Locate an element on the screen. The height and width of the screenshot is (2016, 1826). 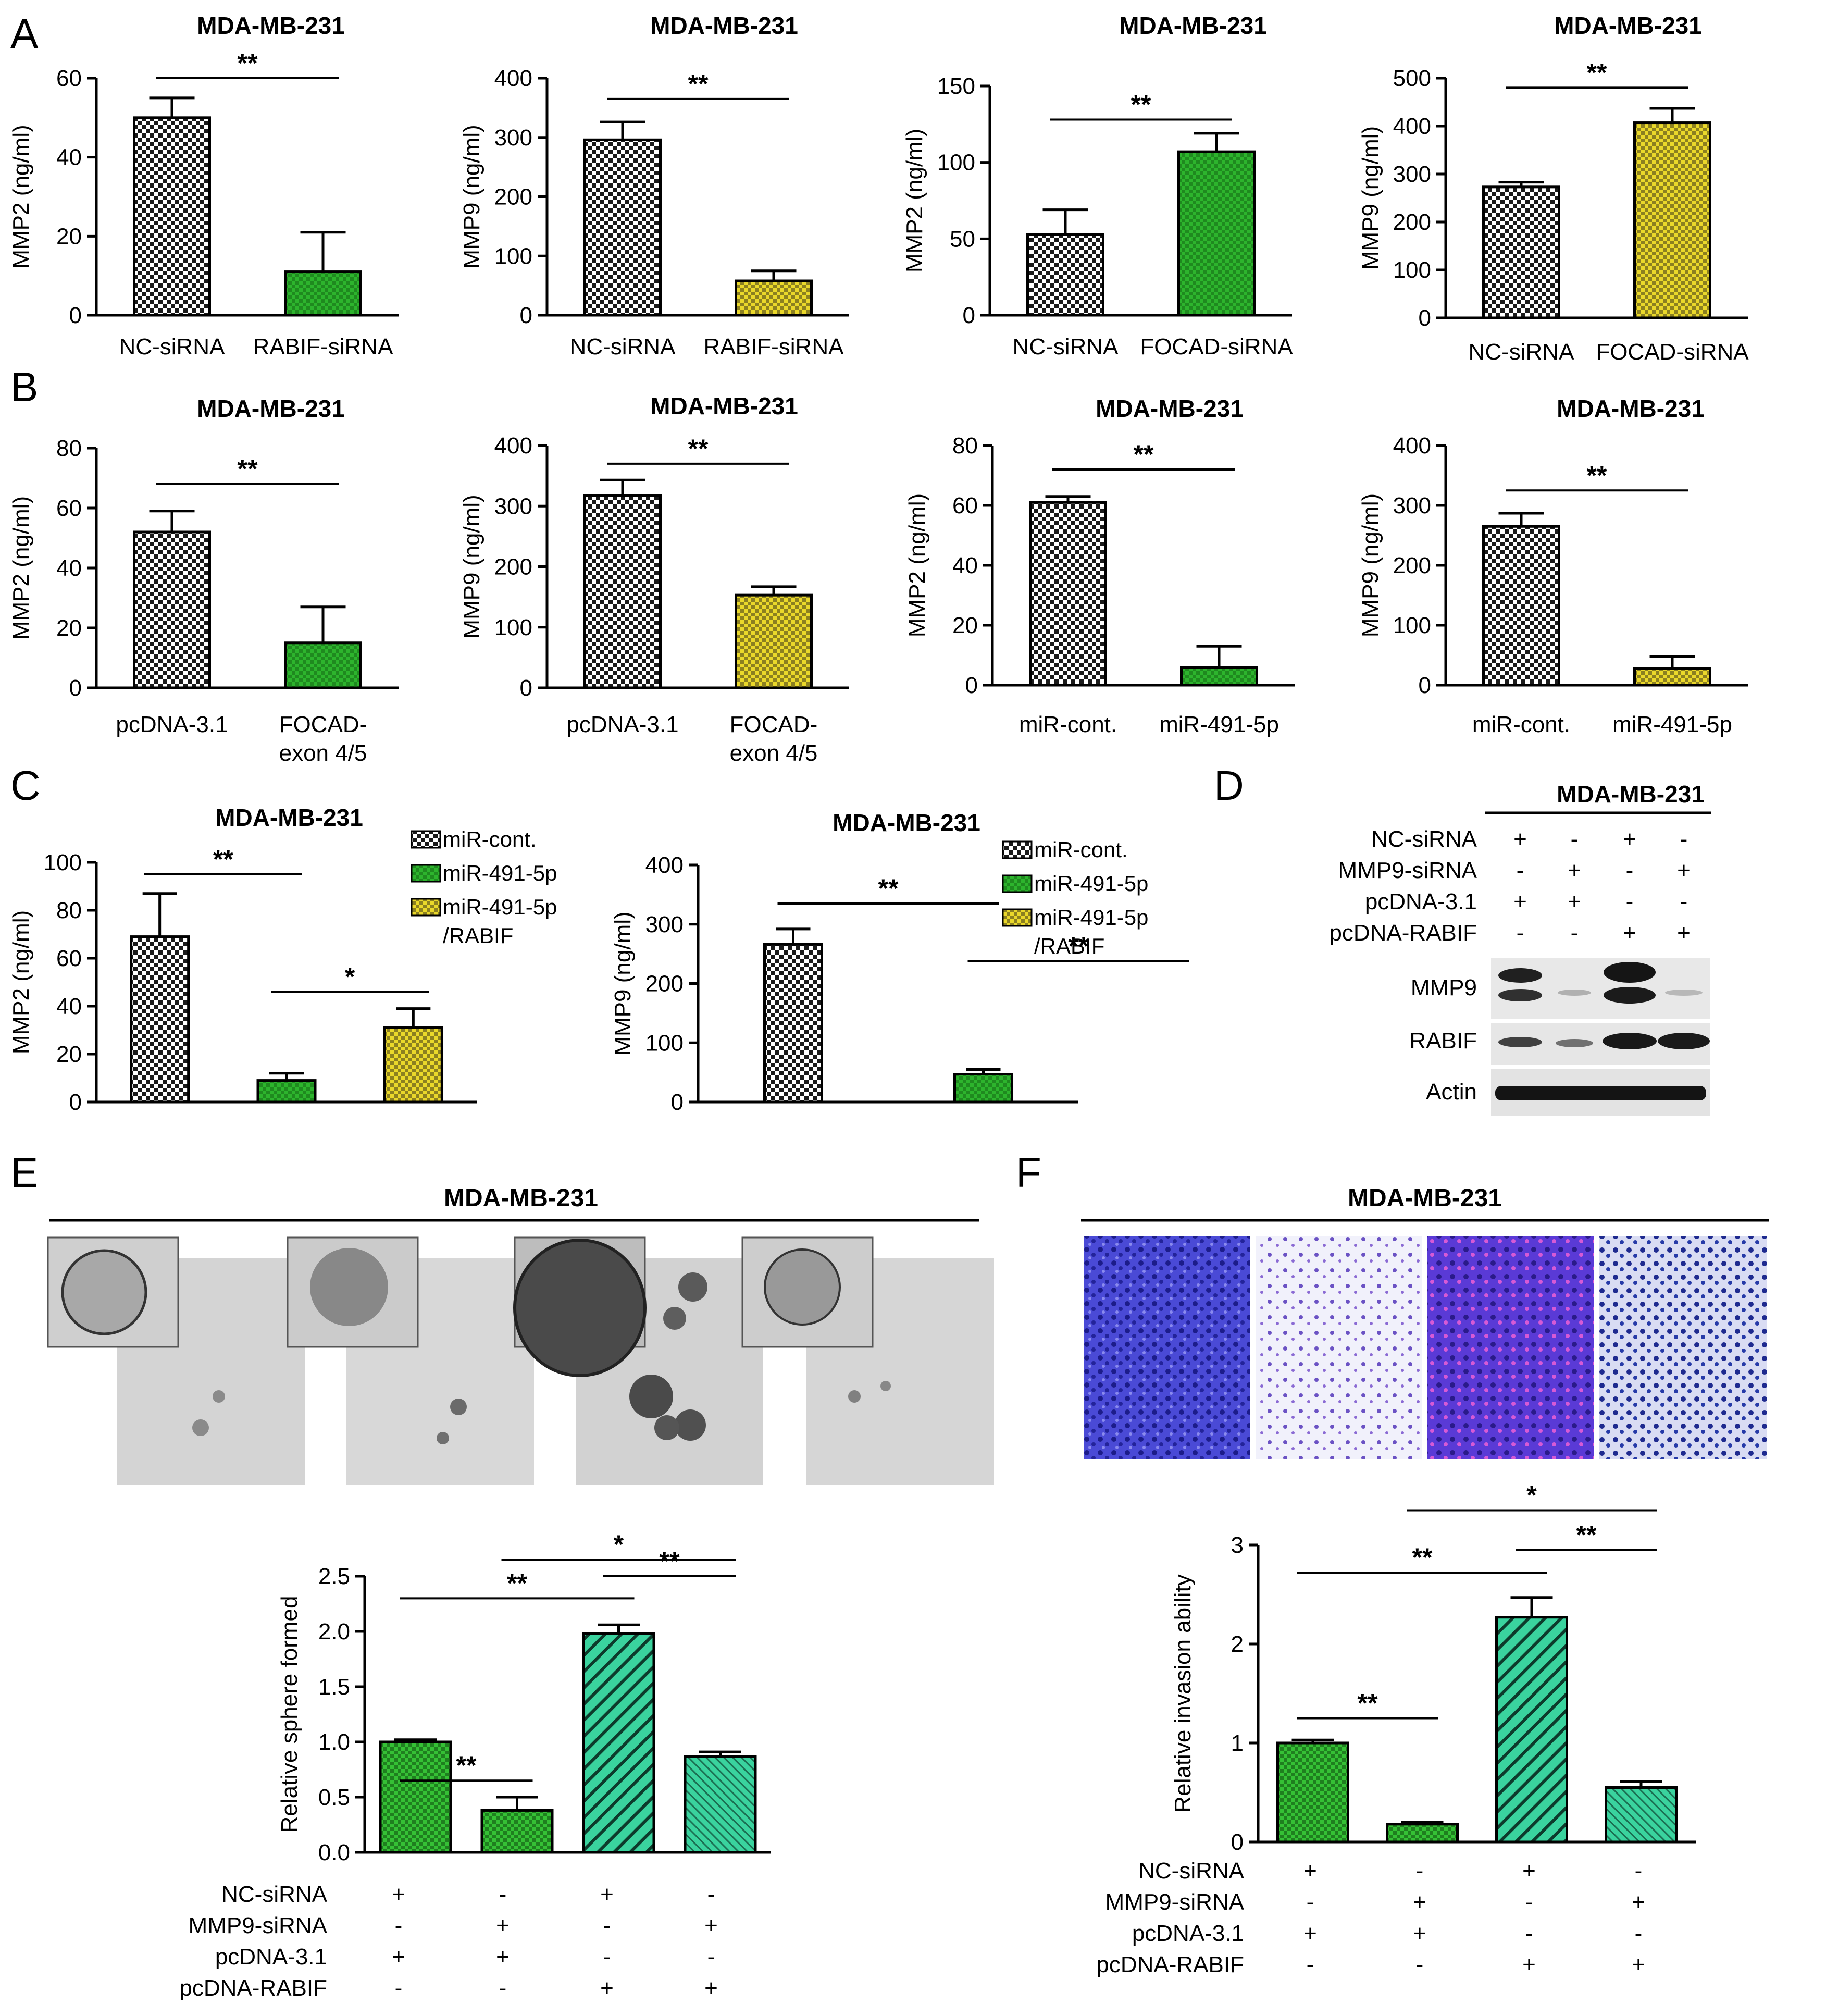
y-tick-label: 2.5 is located at coordinates (334, 1576).